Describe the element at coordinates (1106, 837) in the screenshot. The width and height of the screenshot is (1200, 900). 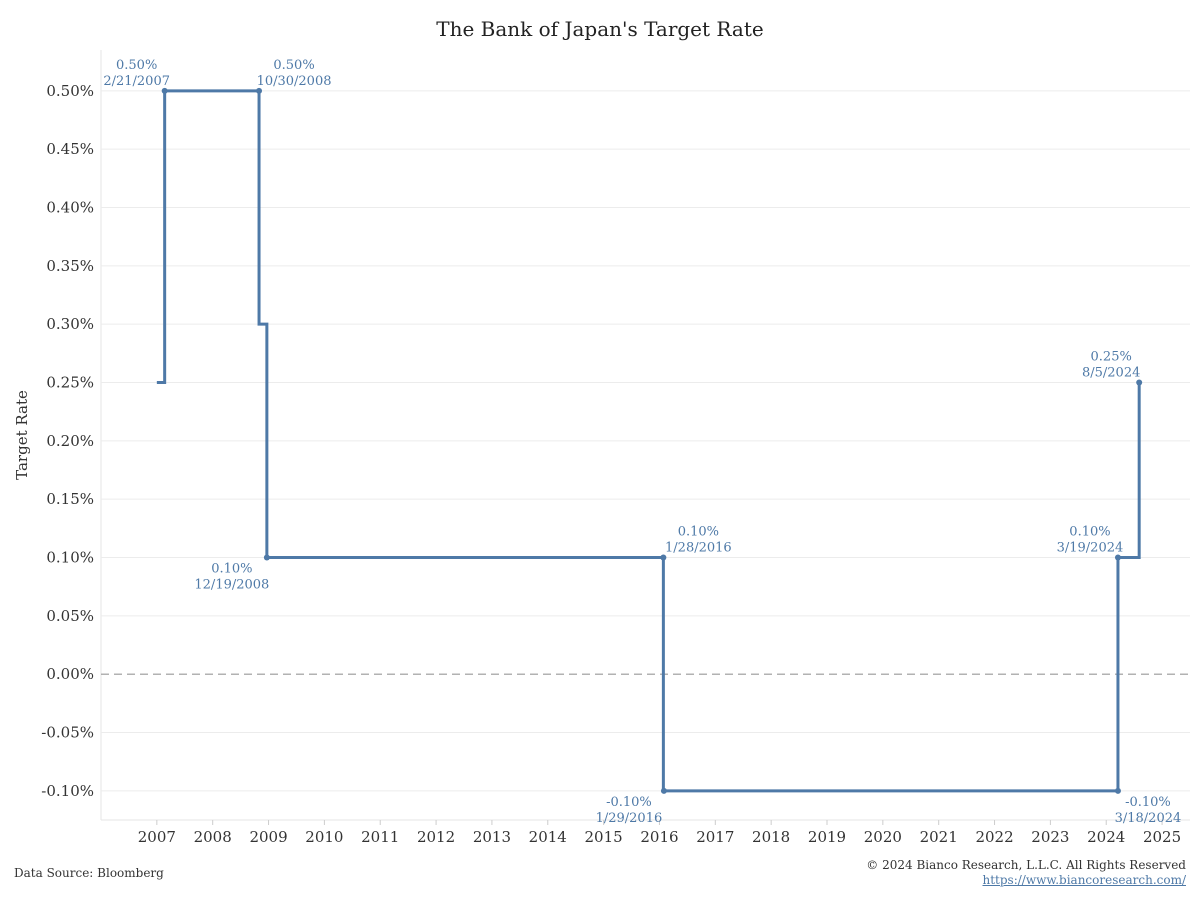
I see `x-tick-label: 2024` at that location.